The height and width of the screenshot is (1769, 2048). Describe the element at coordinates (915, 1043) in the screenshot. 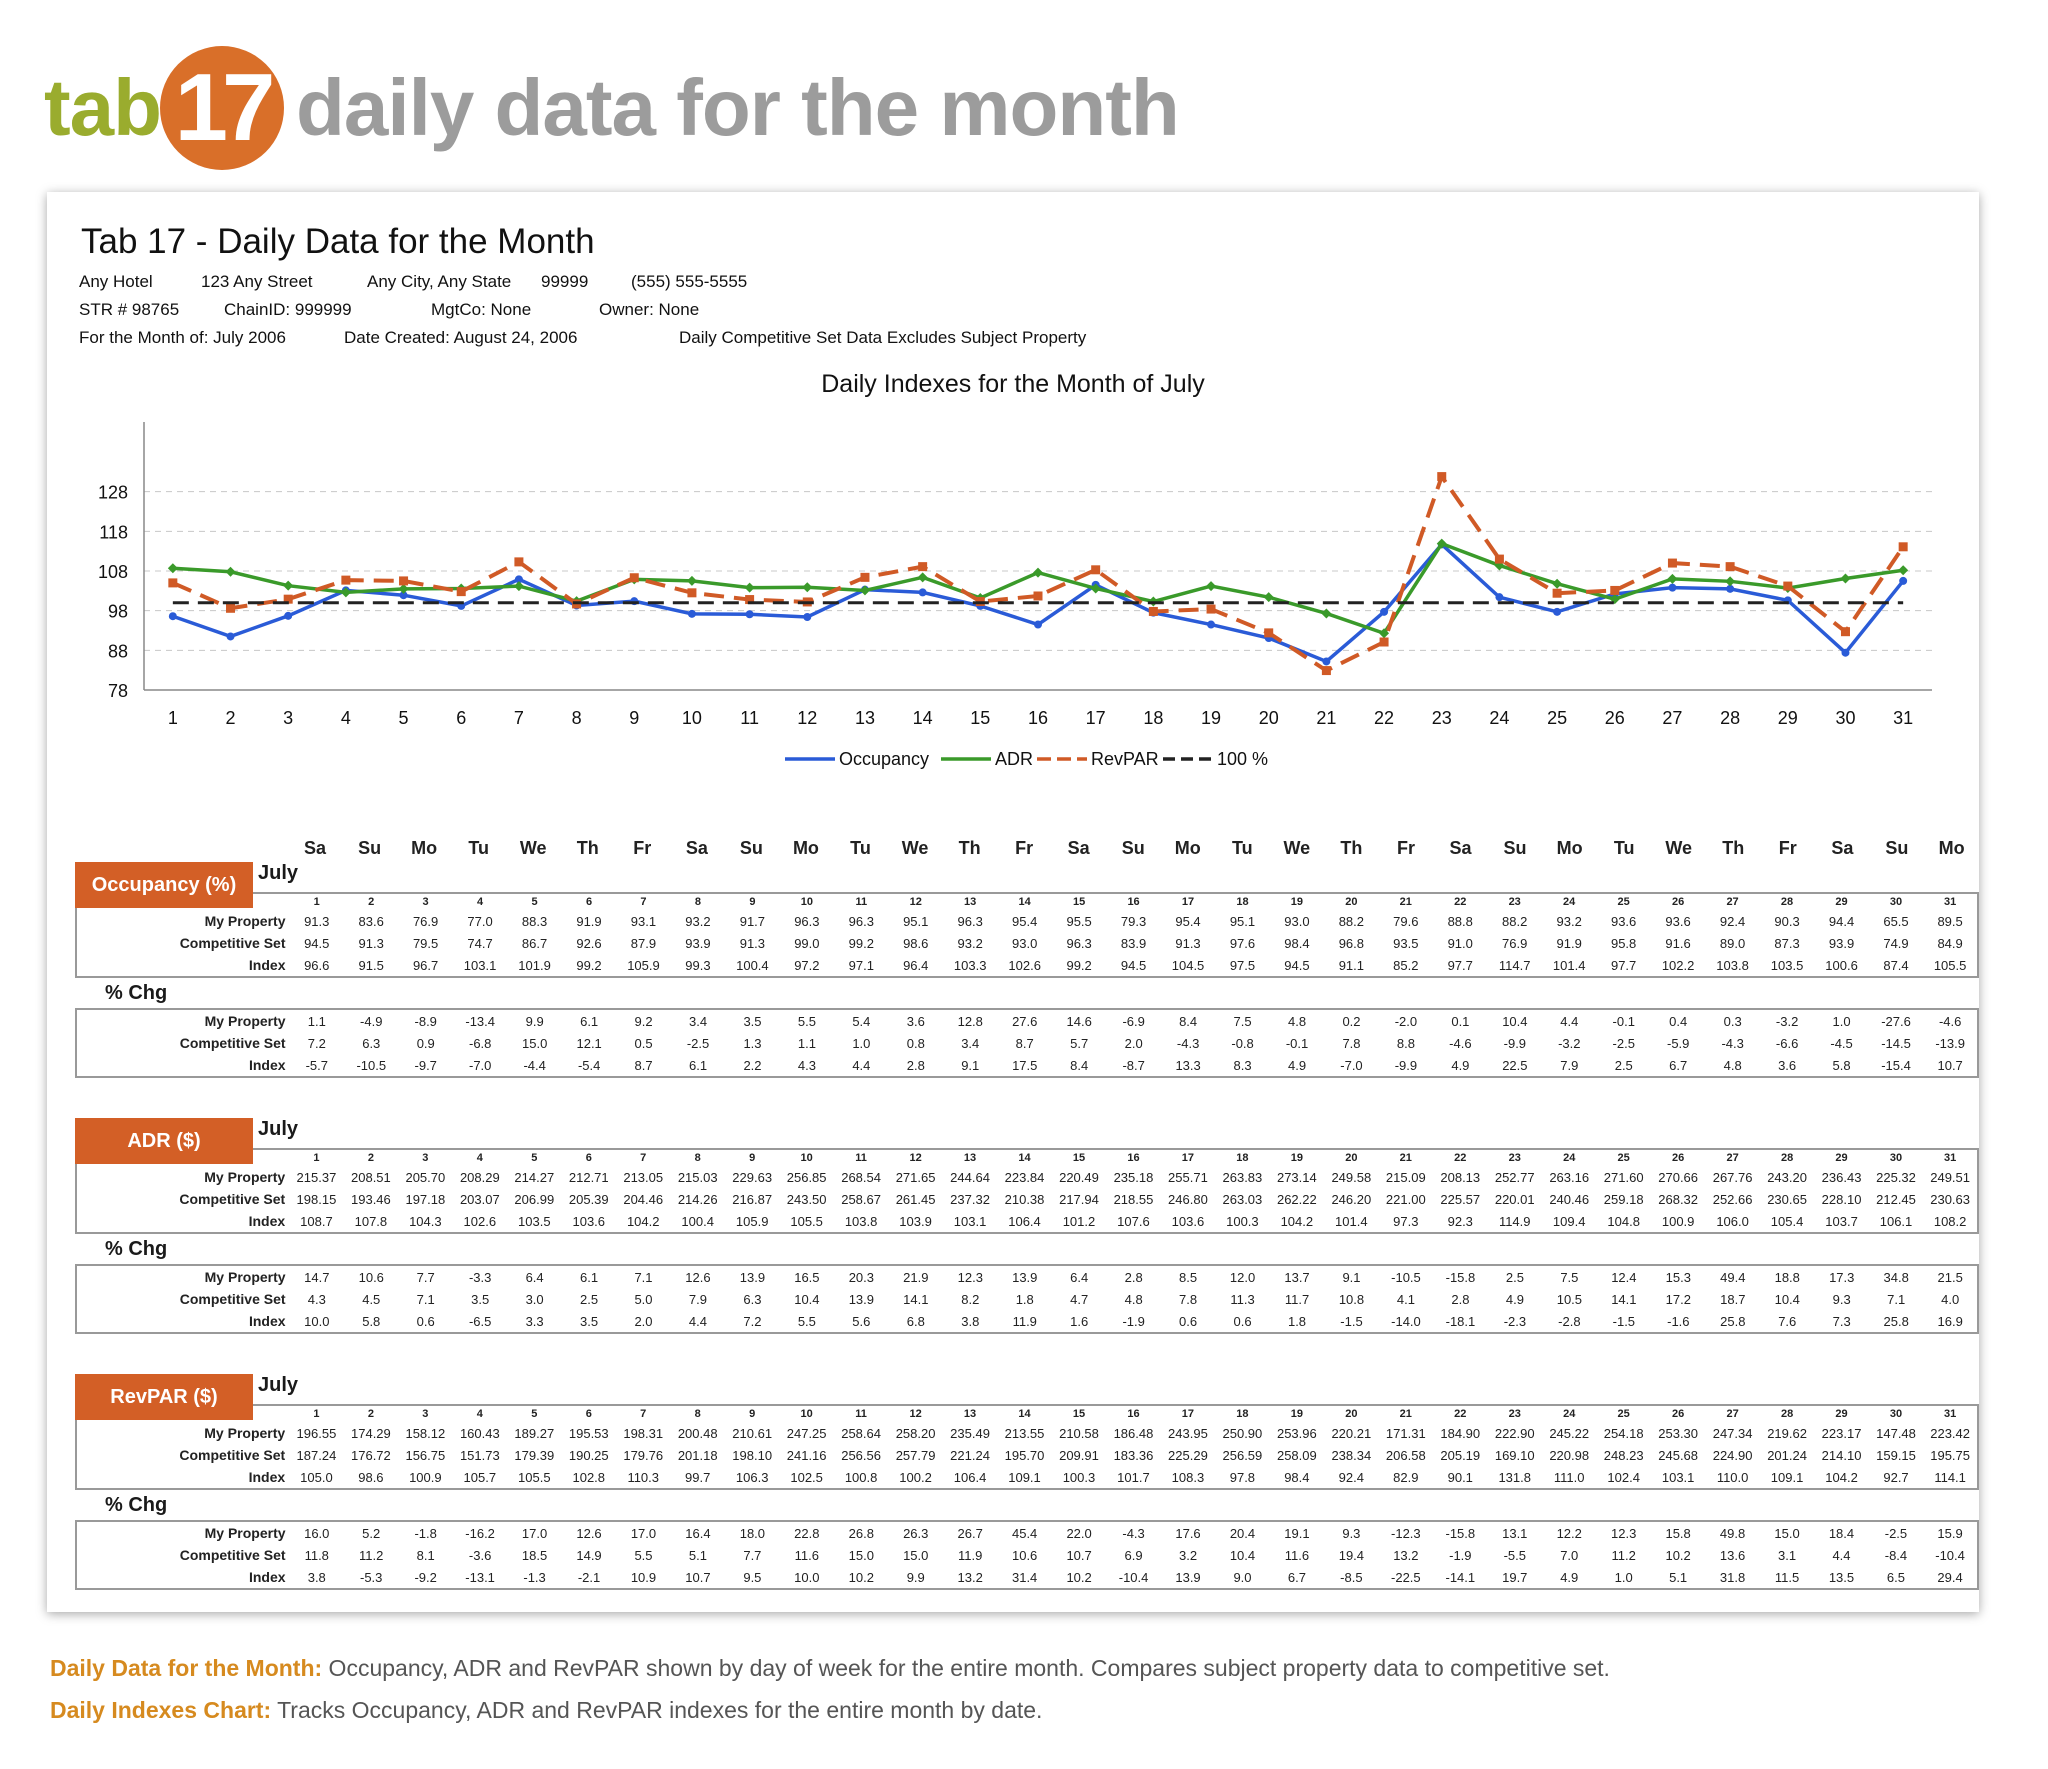

I see `cell: 0.8` at that location.